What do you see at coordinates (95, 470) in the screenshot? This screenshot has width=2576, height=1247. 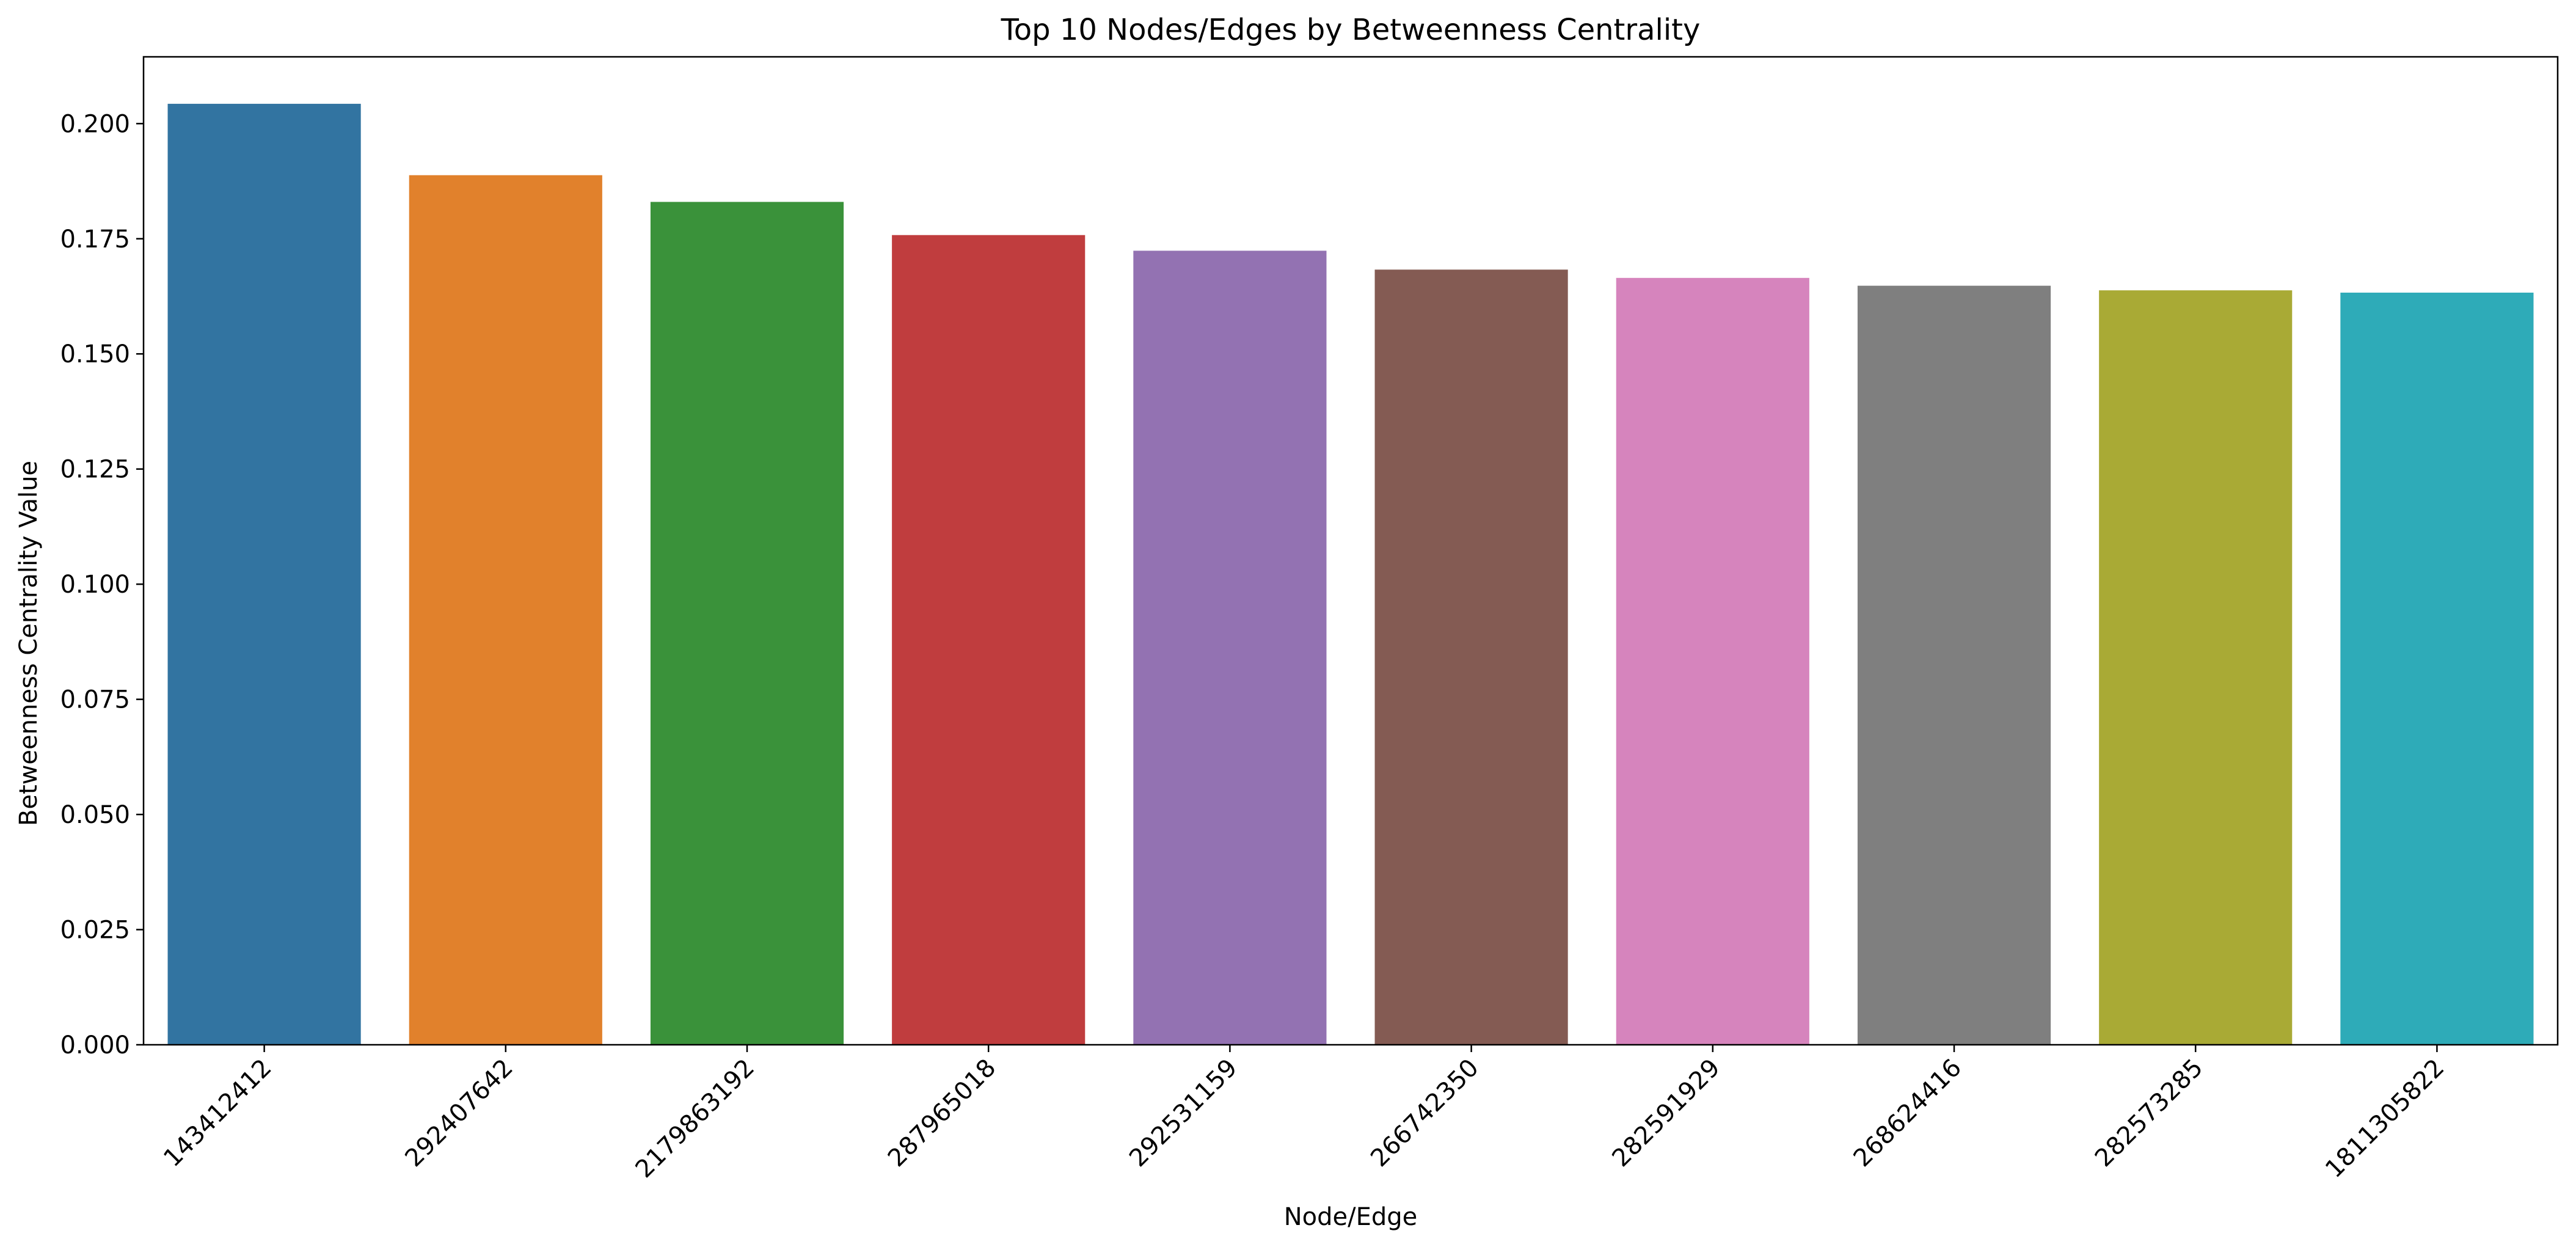 I see `y-tick-label: 0.125` at bounding box center [95, 470].